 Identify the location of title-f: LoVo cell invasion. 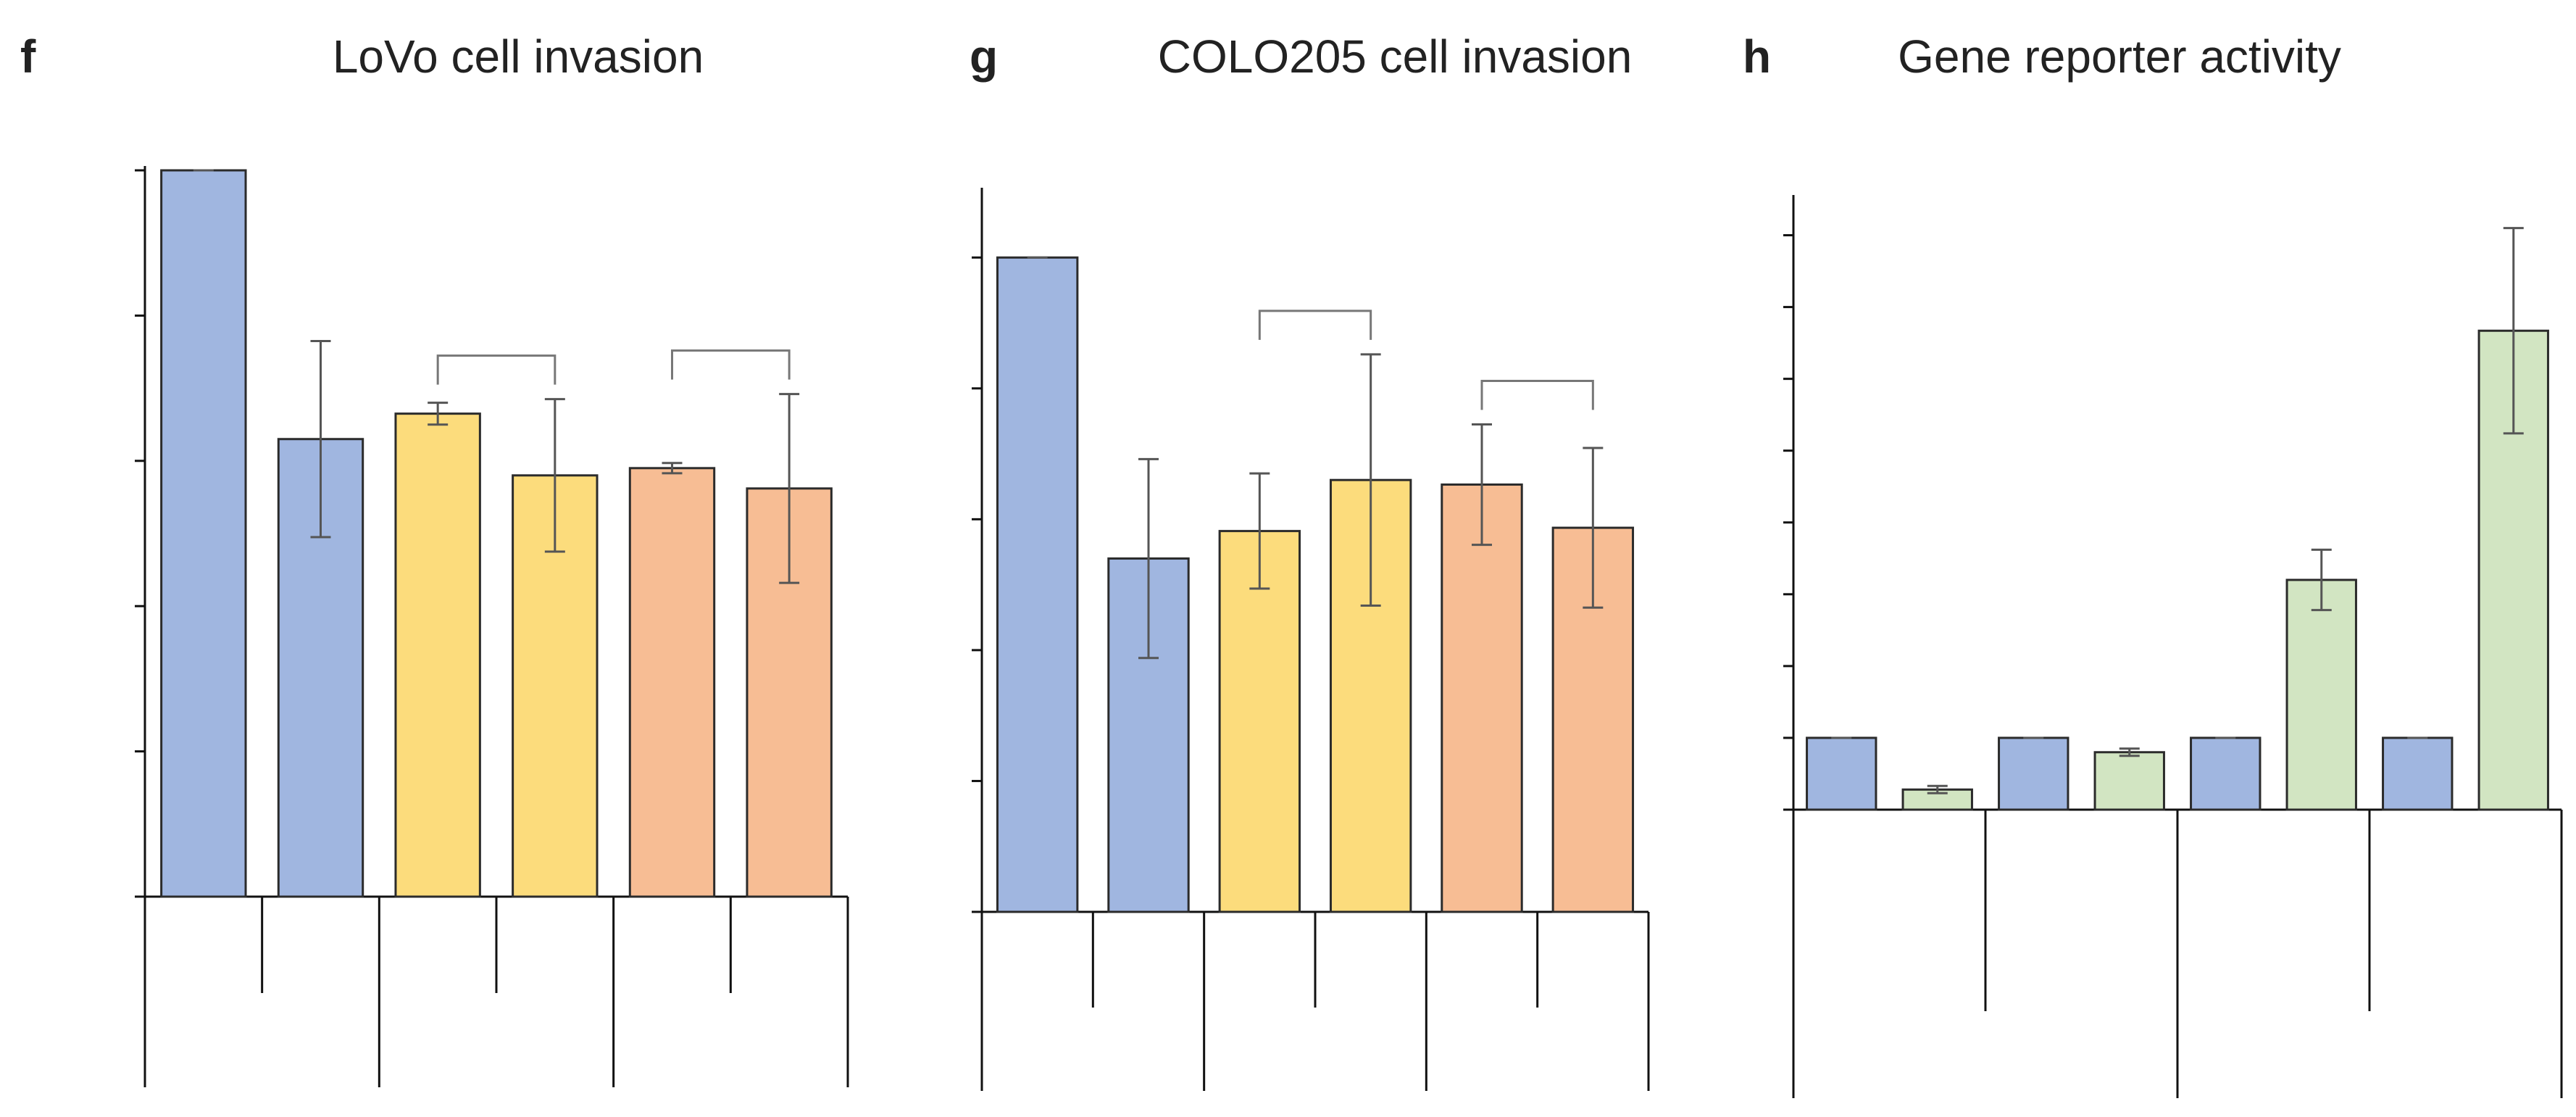
(518, 56).